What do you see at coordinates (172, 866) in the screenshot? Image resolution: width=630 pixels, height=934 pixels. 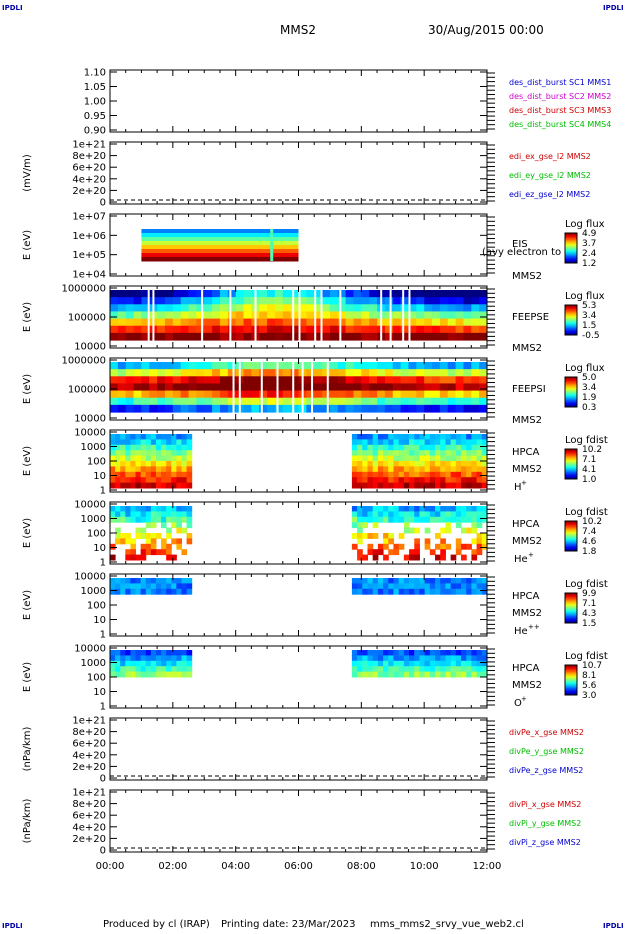 I see `x-tick-label: 02:00` at bounding box center [172, 866].